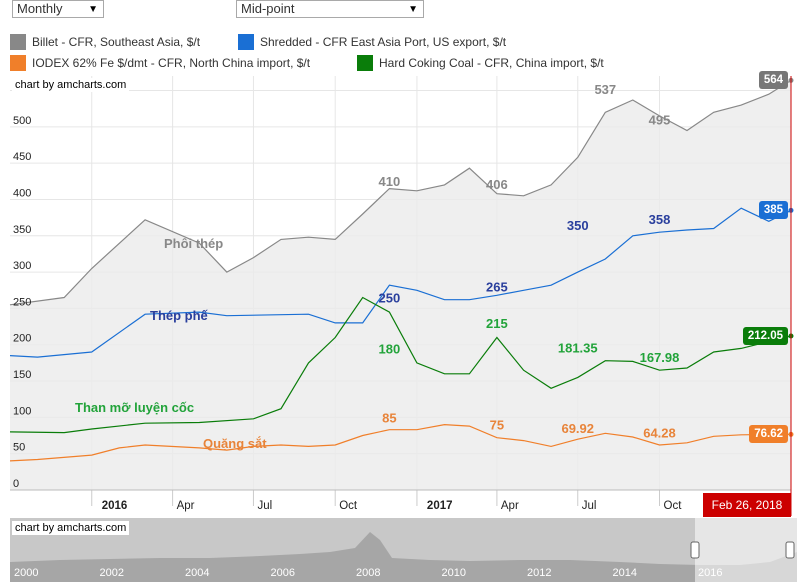 The image size is (797, 582). Describe the element at coordinates (390, 348) in the screenshot. I see `data-label: 180` at that location.